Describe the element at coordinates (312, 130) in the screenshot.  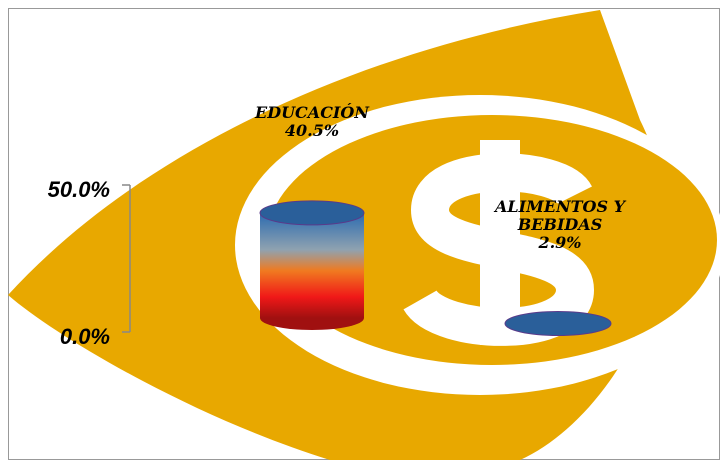
I see `value-label: 40.5%` at that location.